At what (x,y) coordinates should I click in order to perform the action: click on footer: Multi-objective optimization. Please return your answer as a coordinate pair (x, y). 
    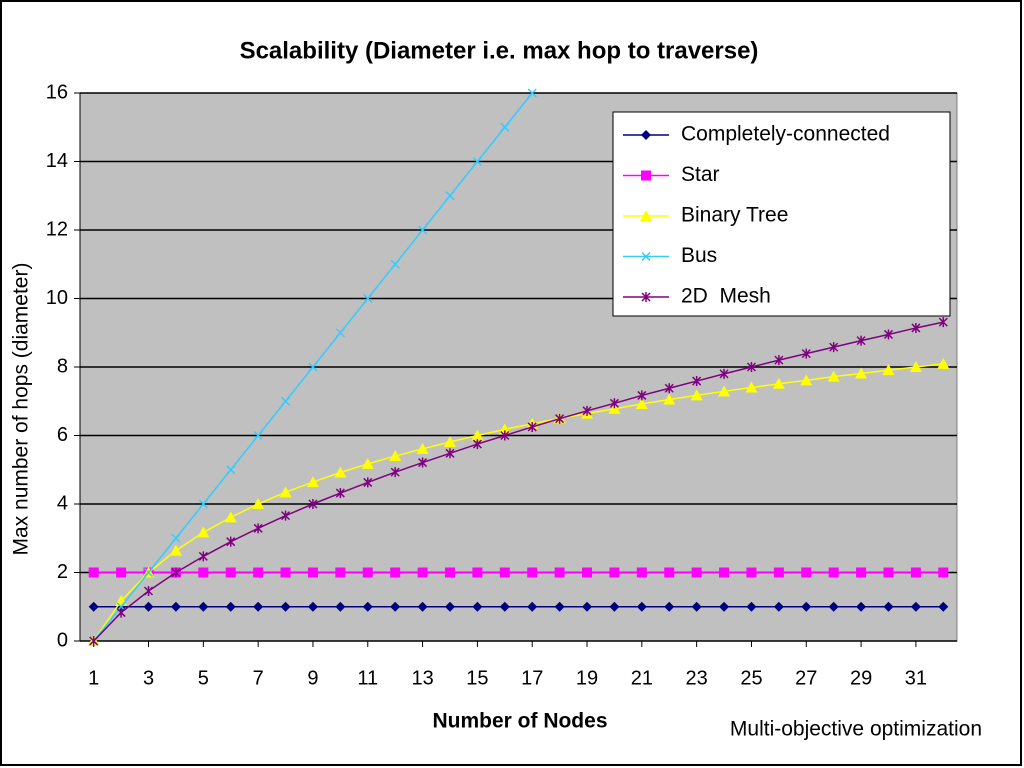
    Looking at the image, I should click on (856, 729).